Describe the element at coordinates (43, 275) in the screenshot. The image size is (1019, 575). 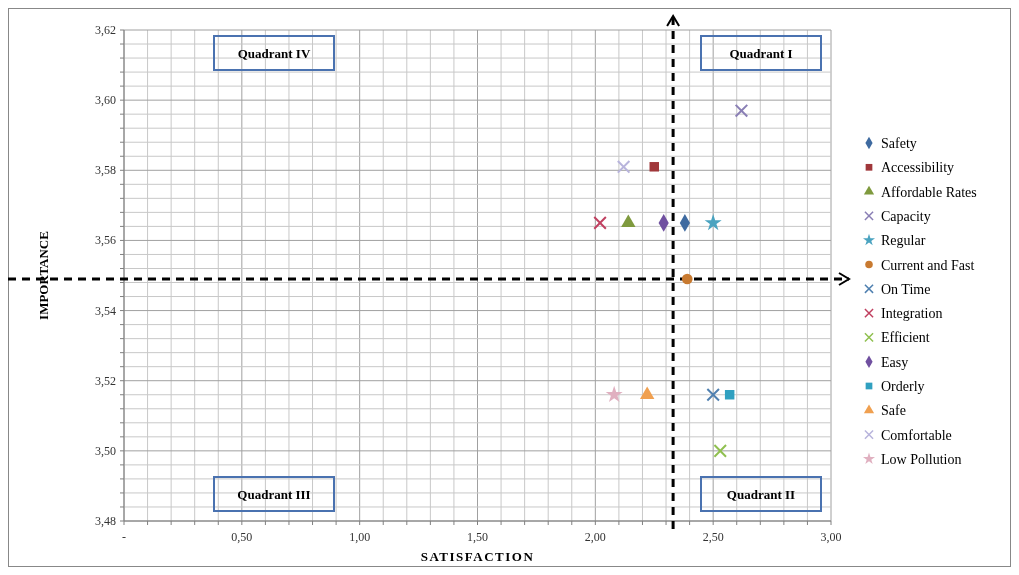
I see `y-axis-title: IMPORTANCE` at that location.